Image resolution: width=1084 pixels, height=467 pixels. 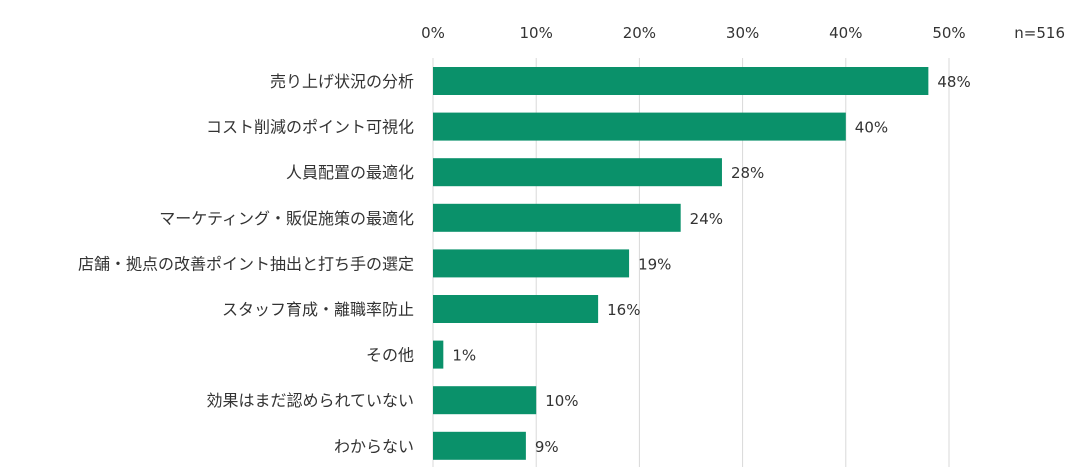 I want to click on x-tick-label: 50%, so click(x=948, y=33).